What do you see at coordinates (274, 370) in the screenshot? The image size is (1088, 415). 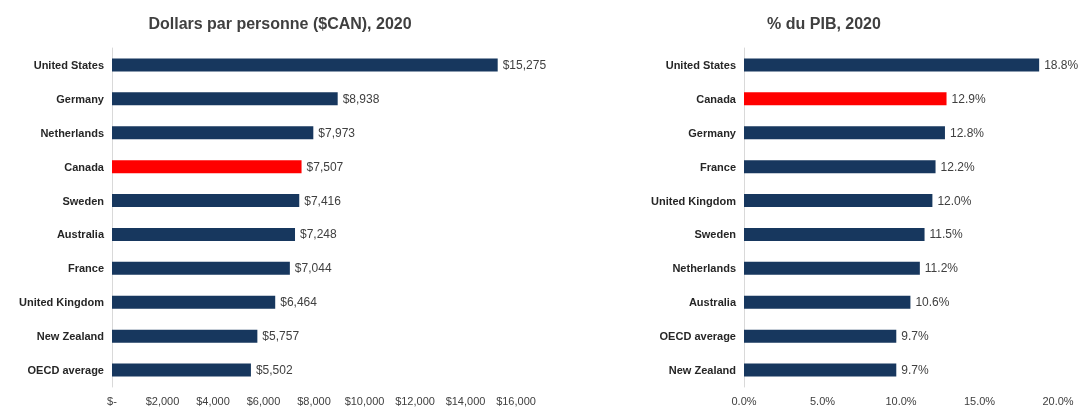 I see `data-label: $5,502` at bounding box center [274, 370].